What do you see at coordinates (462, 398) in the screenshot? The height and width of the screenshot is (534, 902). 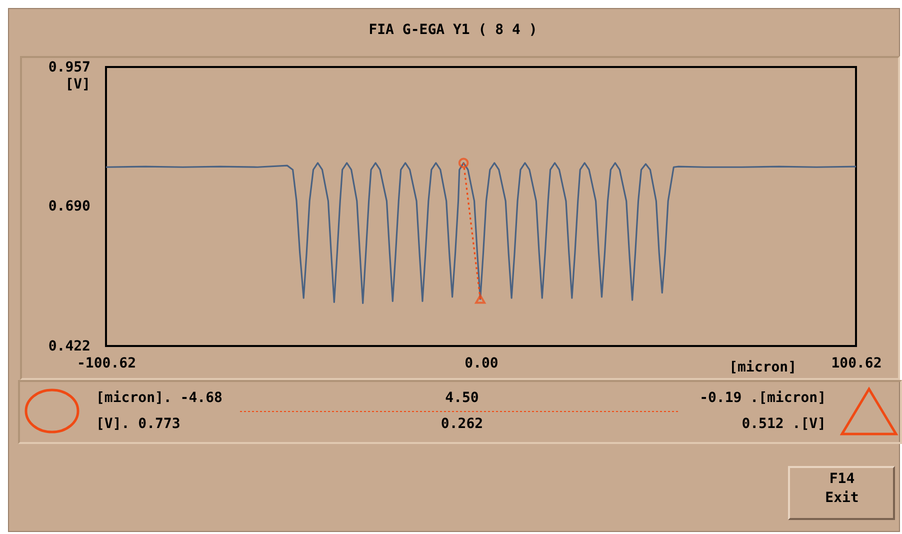 I see `text: 4.50` at bounding box center [462, 398].